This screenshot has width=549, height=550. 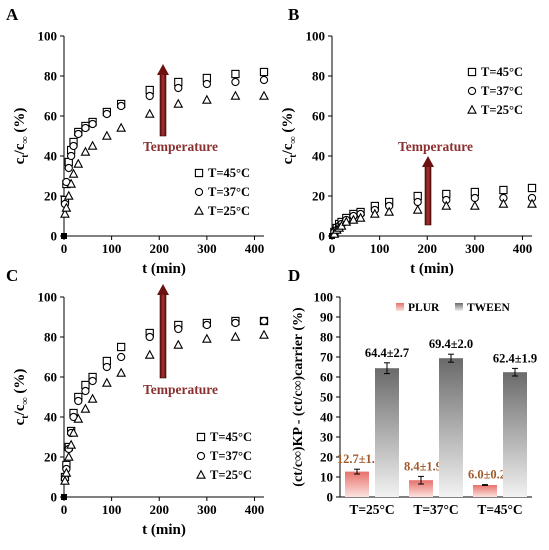 What do you see at coordinates (159, 509) in the screenshot?
I see `x-tick-label: 200` at bounding box center [159, 509].